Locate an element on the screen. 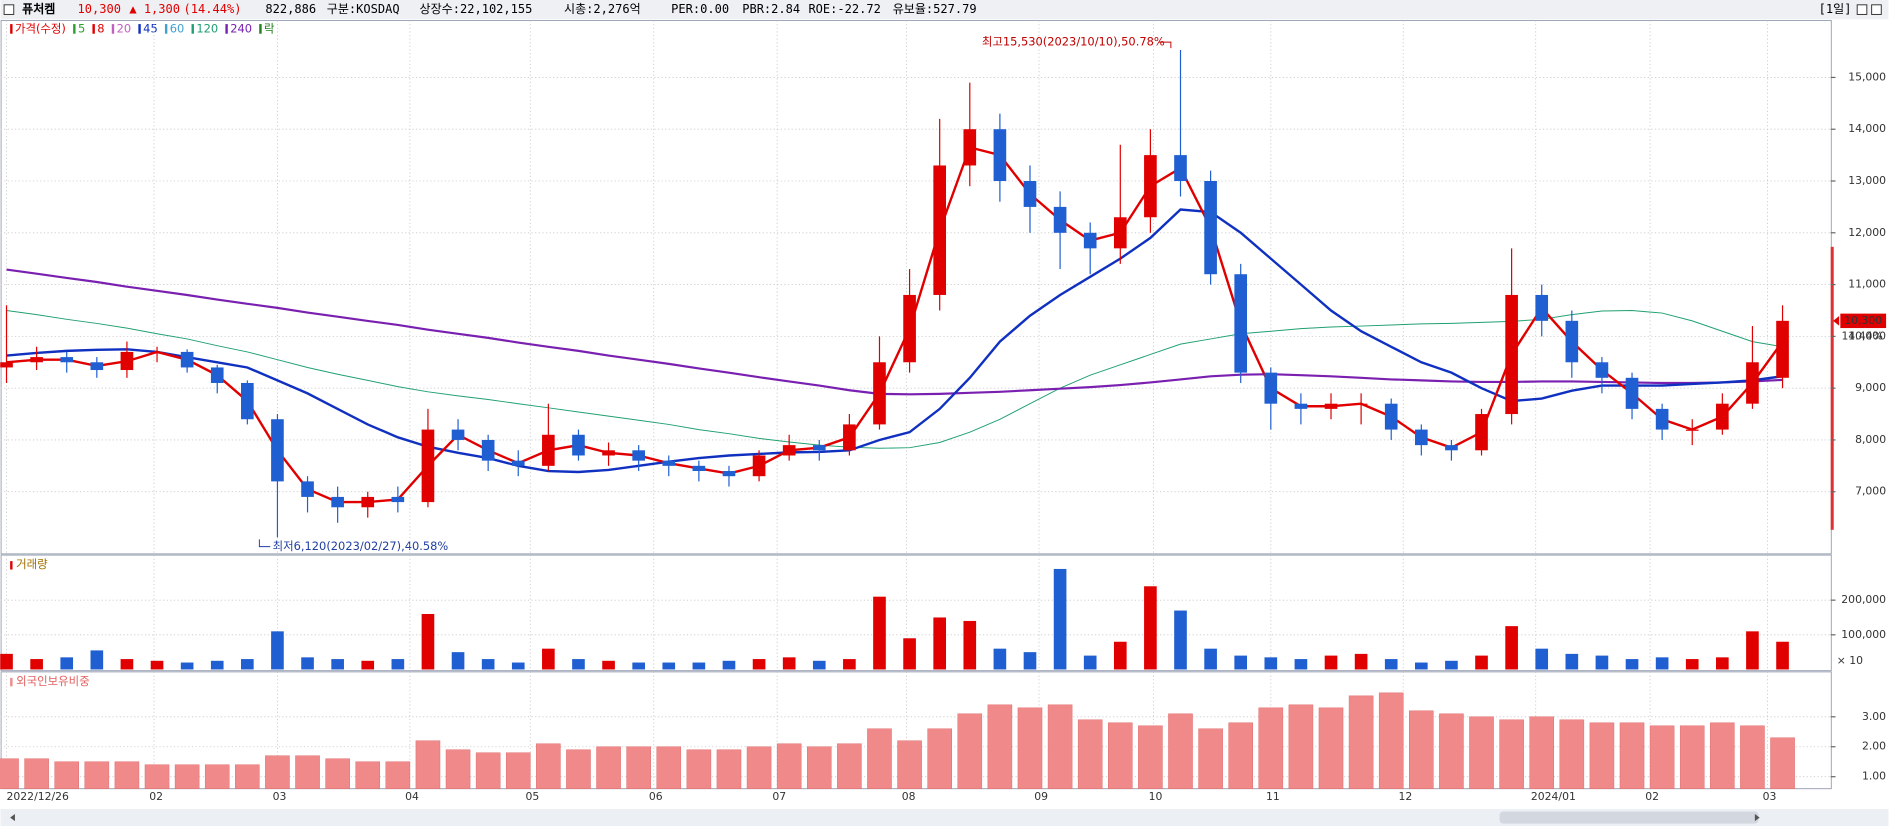 This screenshot has height=826, width=1889. x-tick-label: 09 is located at coordinates (1041, 796).